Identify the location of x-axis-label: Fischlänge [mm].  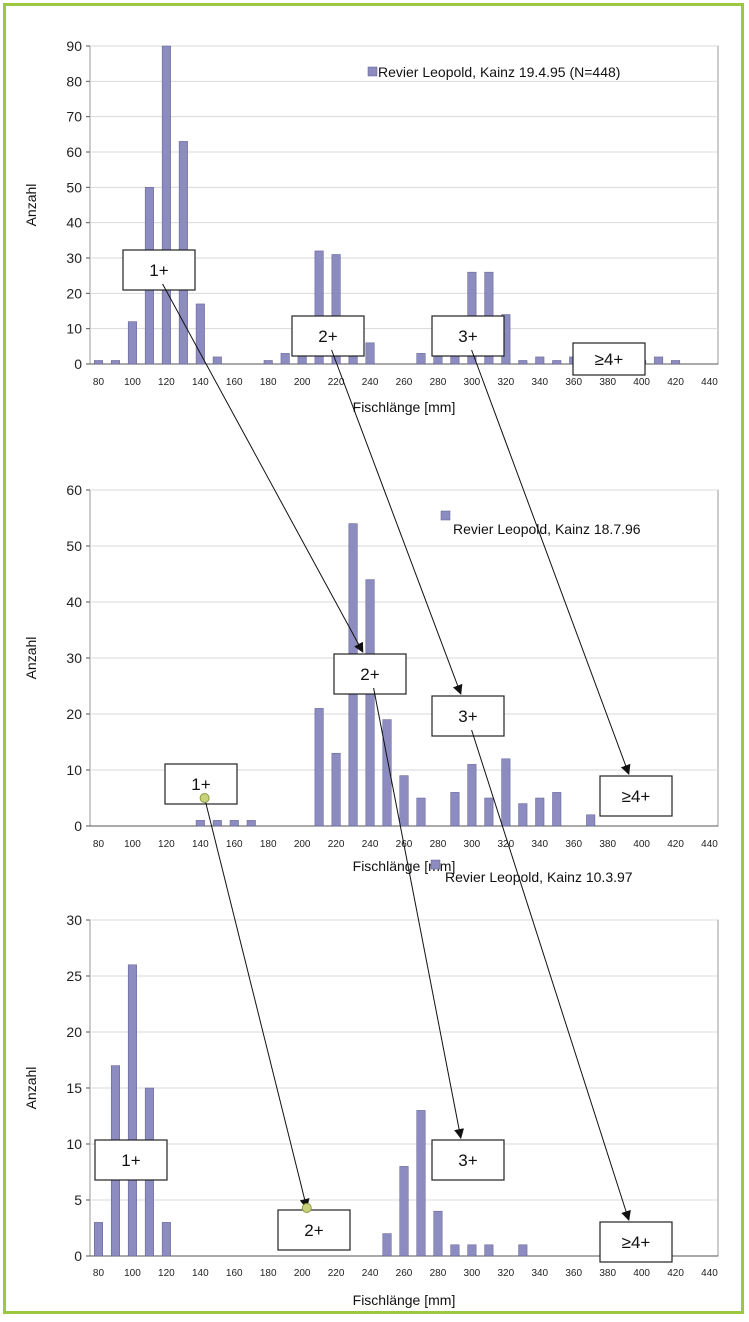
(404, 407).